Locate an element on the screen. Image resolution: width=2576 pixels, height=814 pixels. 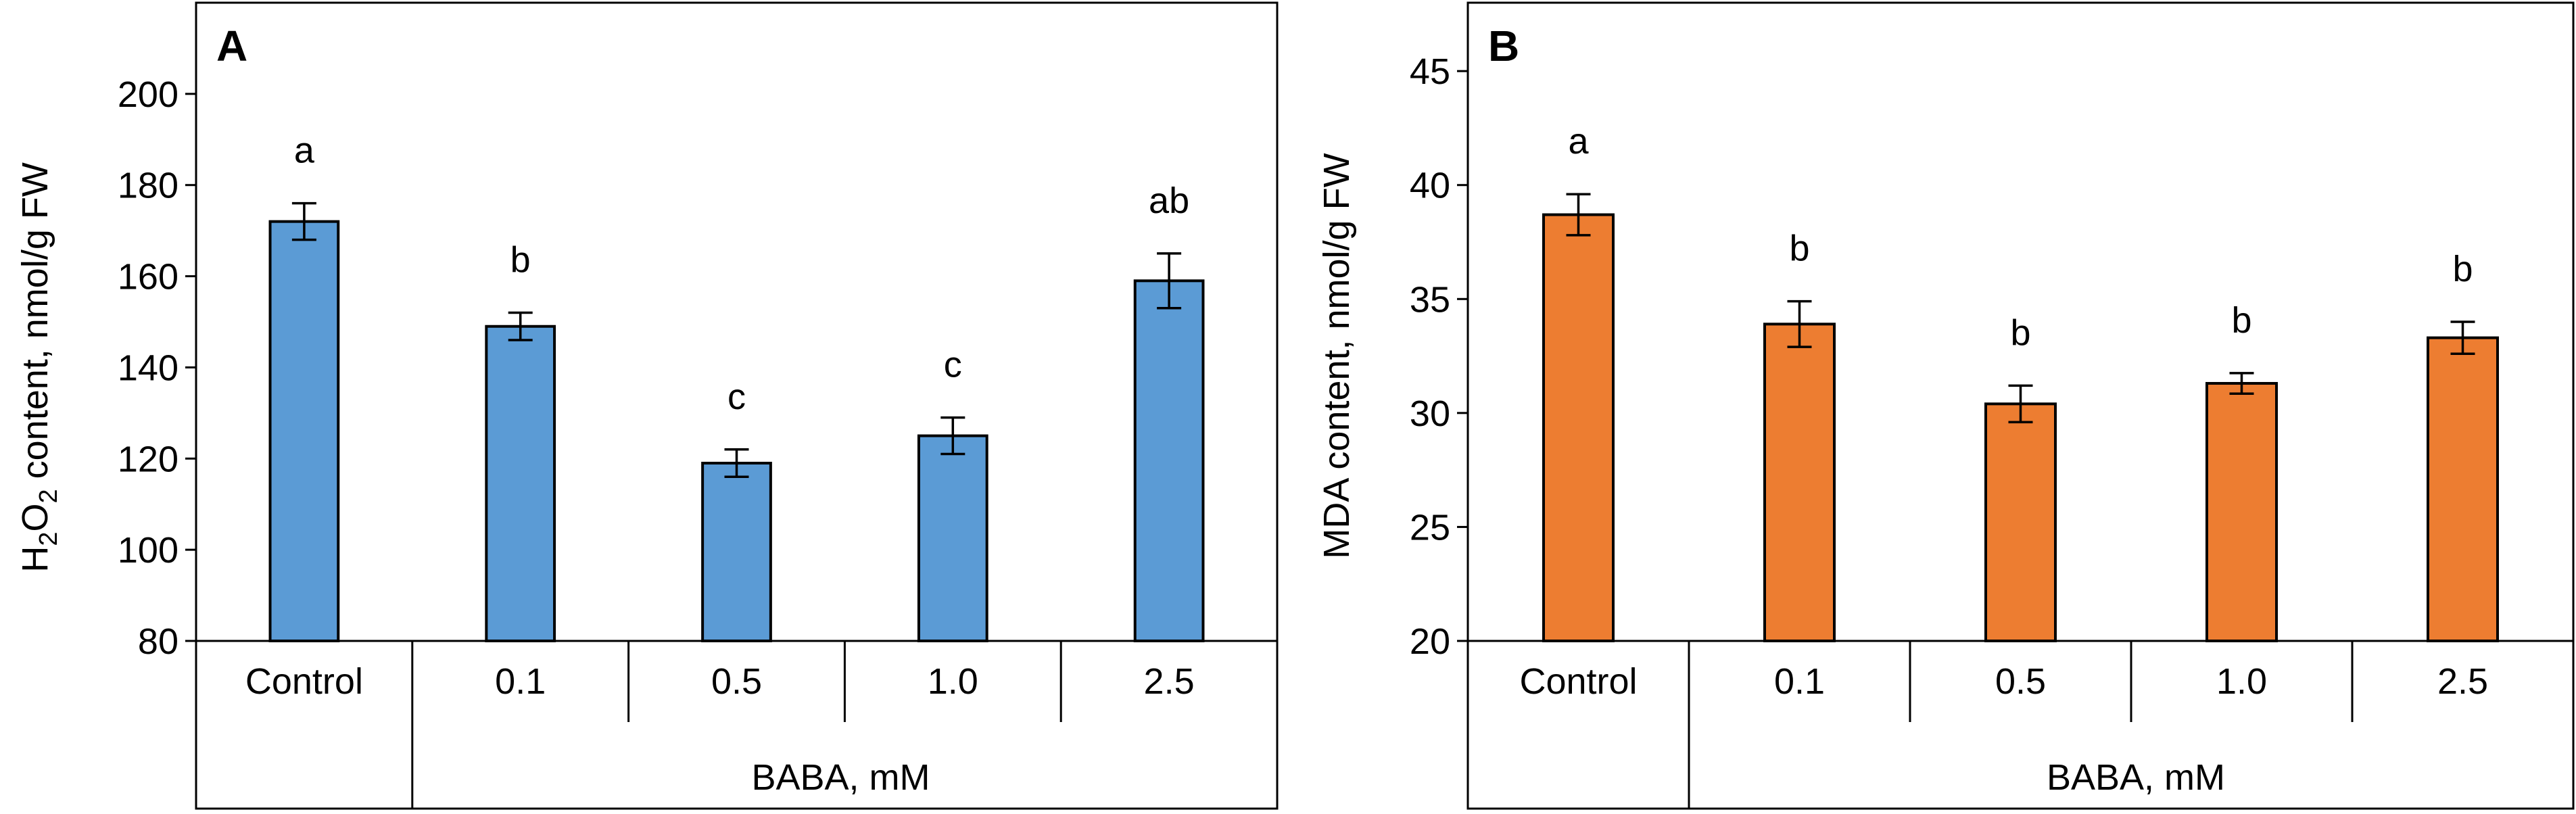
y-tick-label: 200 is located at coordinates (148, 94).